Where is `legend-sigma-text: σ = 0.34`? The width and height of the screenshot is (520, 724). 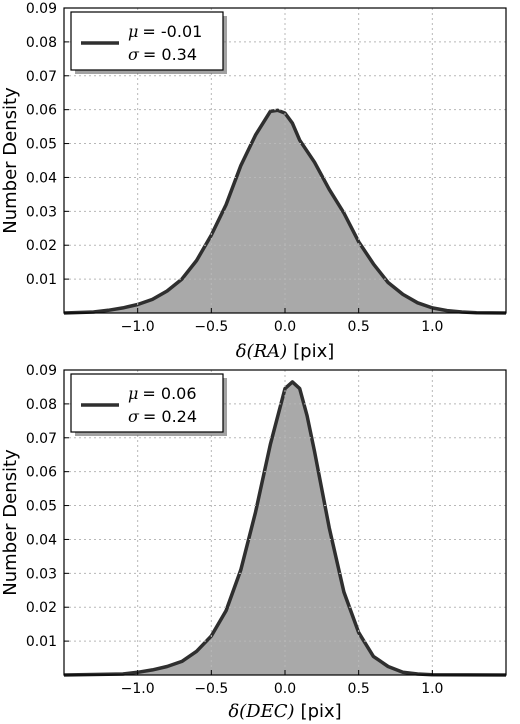 legend-sigma-text: σ = 0.34 is located at coordinates (162, 54).